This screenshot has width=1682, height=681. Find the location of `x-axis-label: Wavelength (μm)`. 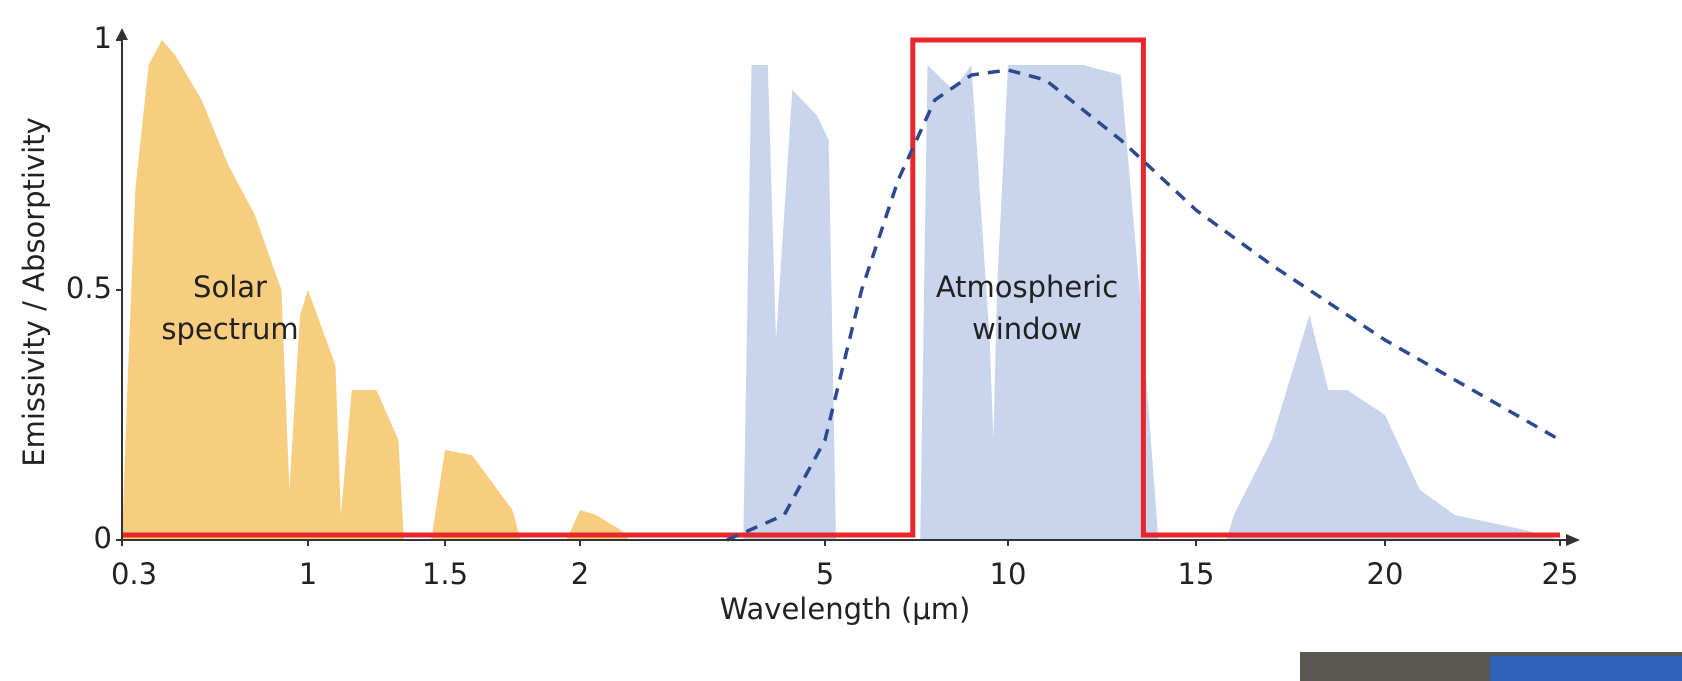

x-axis-label: Wavelength (μm) is located at coordinates (845, 609).